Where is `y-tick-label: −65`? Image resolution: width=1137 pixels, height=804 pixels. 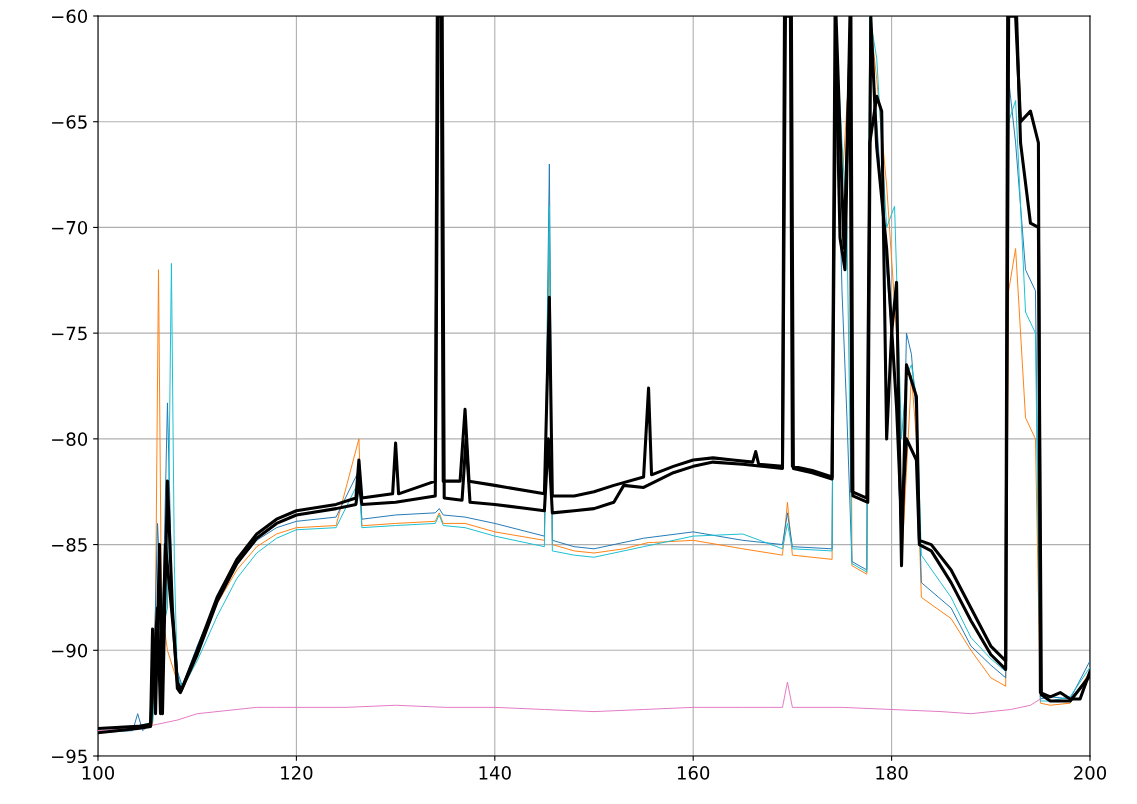 y-tick-label: −65 is located at coordinates (69, 122).